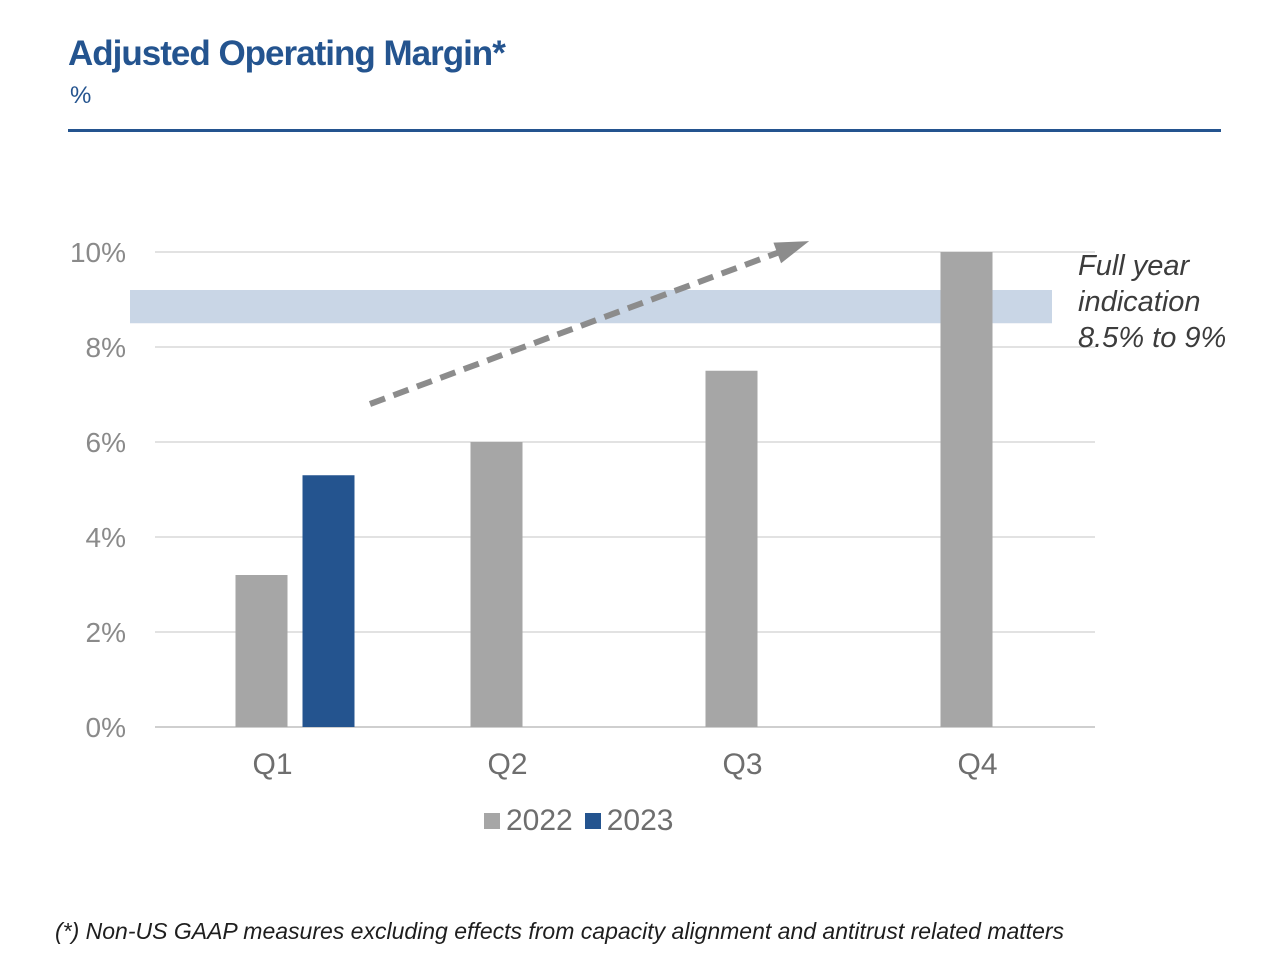  I want to click on indication-band, so click(591, 307).